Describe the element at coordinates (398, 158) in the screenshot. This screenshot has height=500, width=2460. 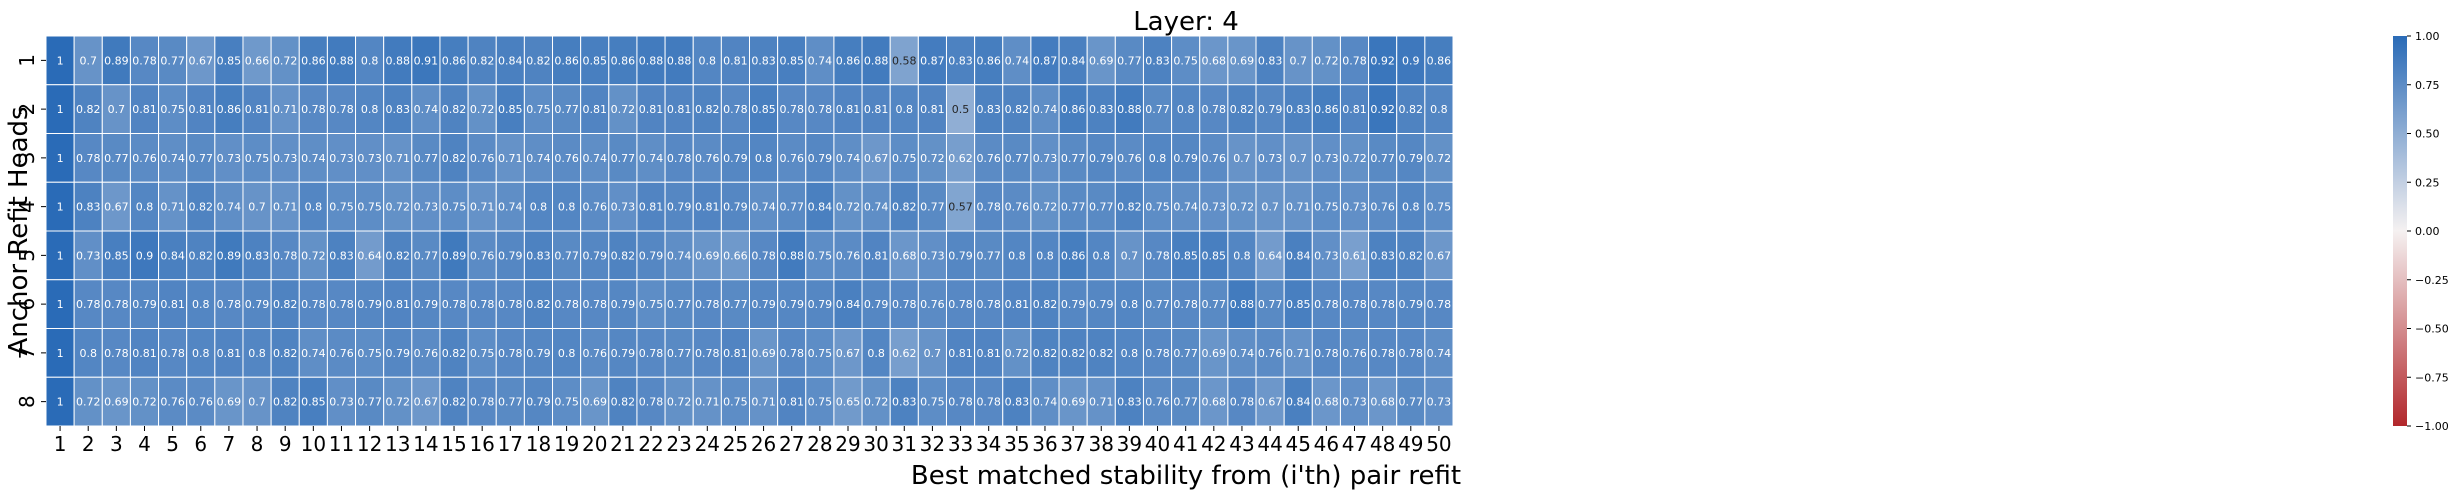
I see `cell-value-label: 0.71` at that location.